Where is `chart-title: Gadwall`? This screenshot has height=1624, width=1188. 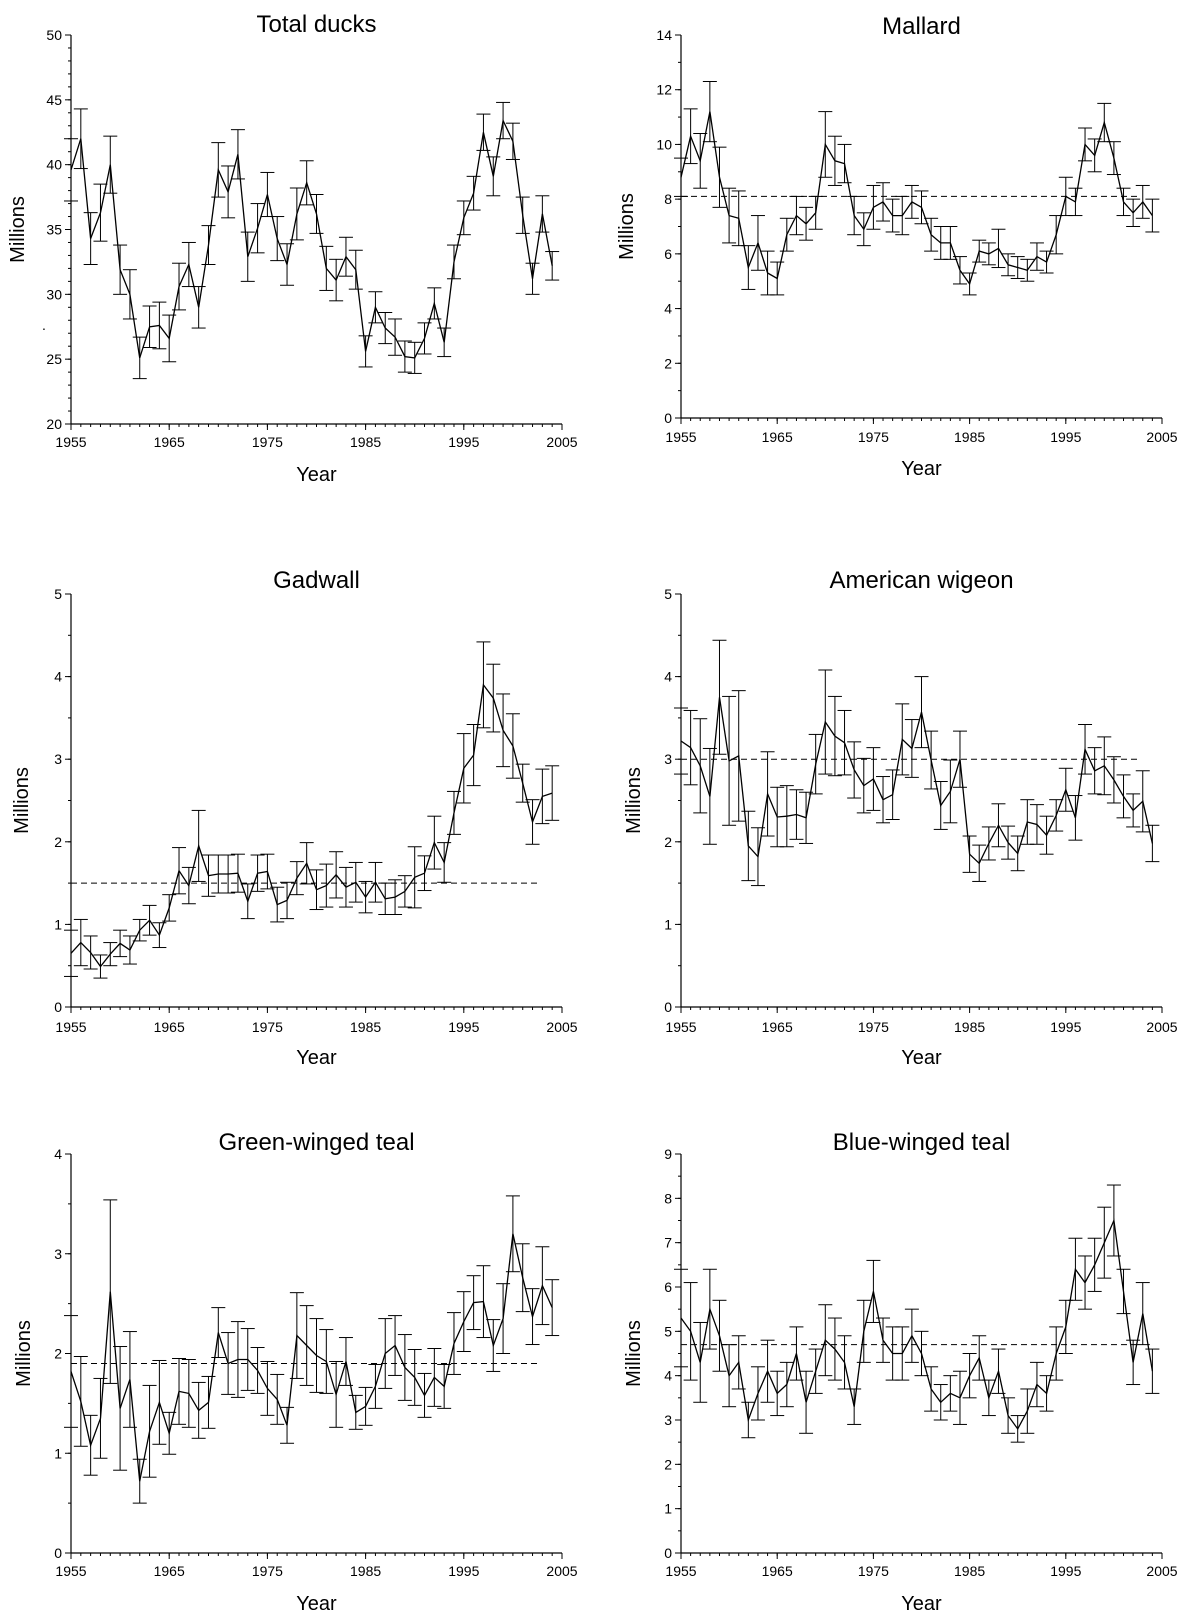
chart-title: Gadwall is located at coordinates (316, 580).